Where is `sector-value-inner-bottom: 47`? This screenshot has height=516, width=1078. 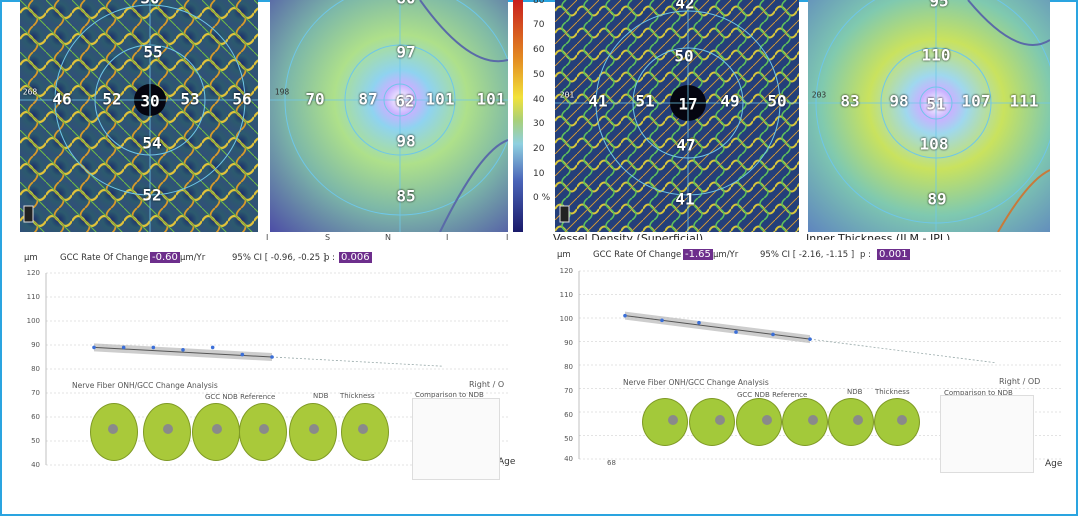
sector-value-inner-bottom: 47 is located at coordinates (686, 145).